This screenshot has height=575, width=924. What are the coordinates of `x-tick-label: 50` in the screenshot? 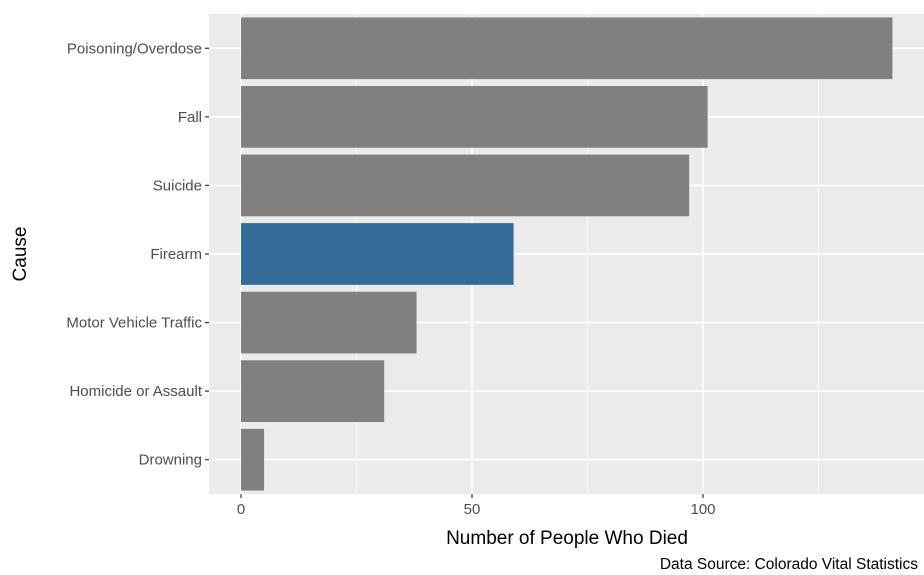 It's located at (472, 509).